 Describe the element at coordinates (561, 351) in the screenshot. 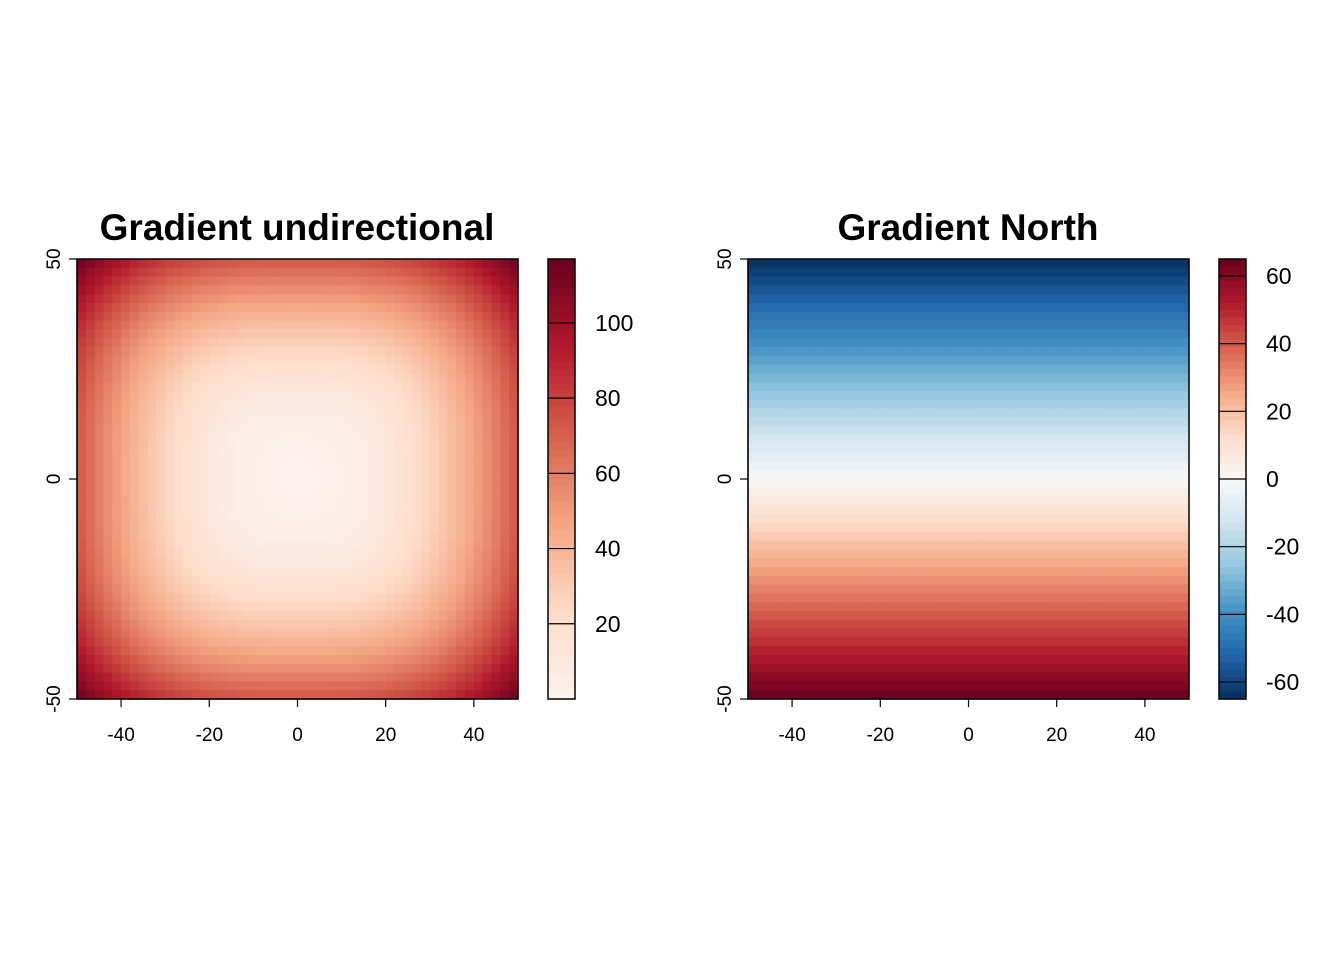

I see `legend-swatch` at that location.